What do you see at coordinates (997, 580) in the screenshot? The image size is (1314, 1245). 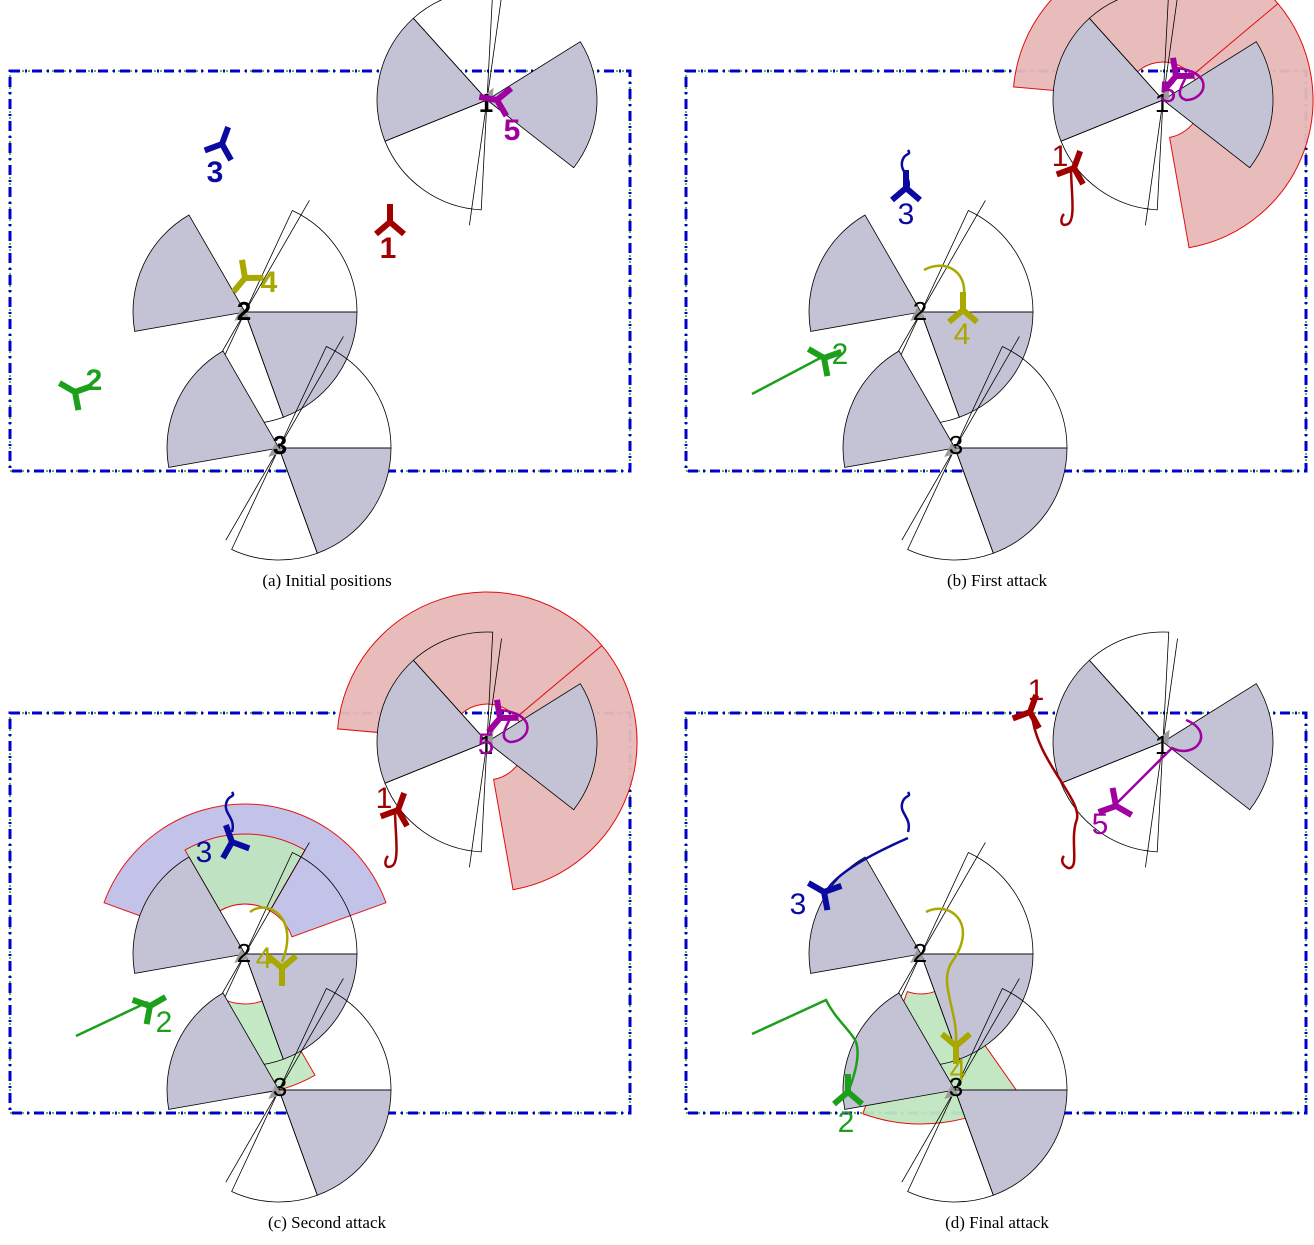 I see `panel-caption: (b) First attack` at bounding box center [997, 580].